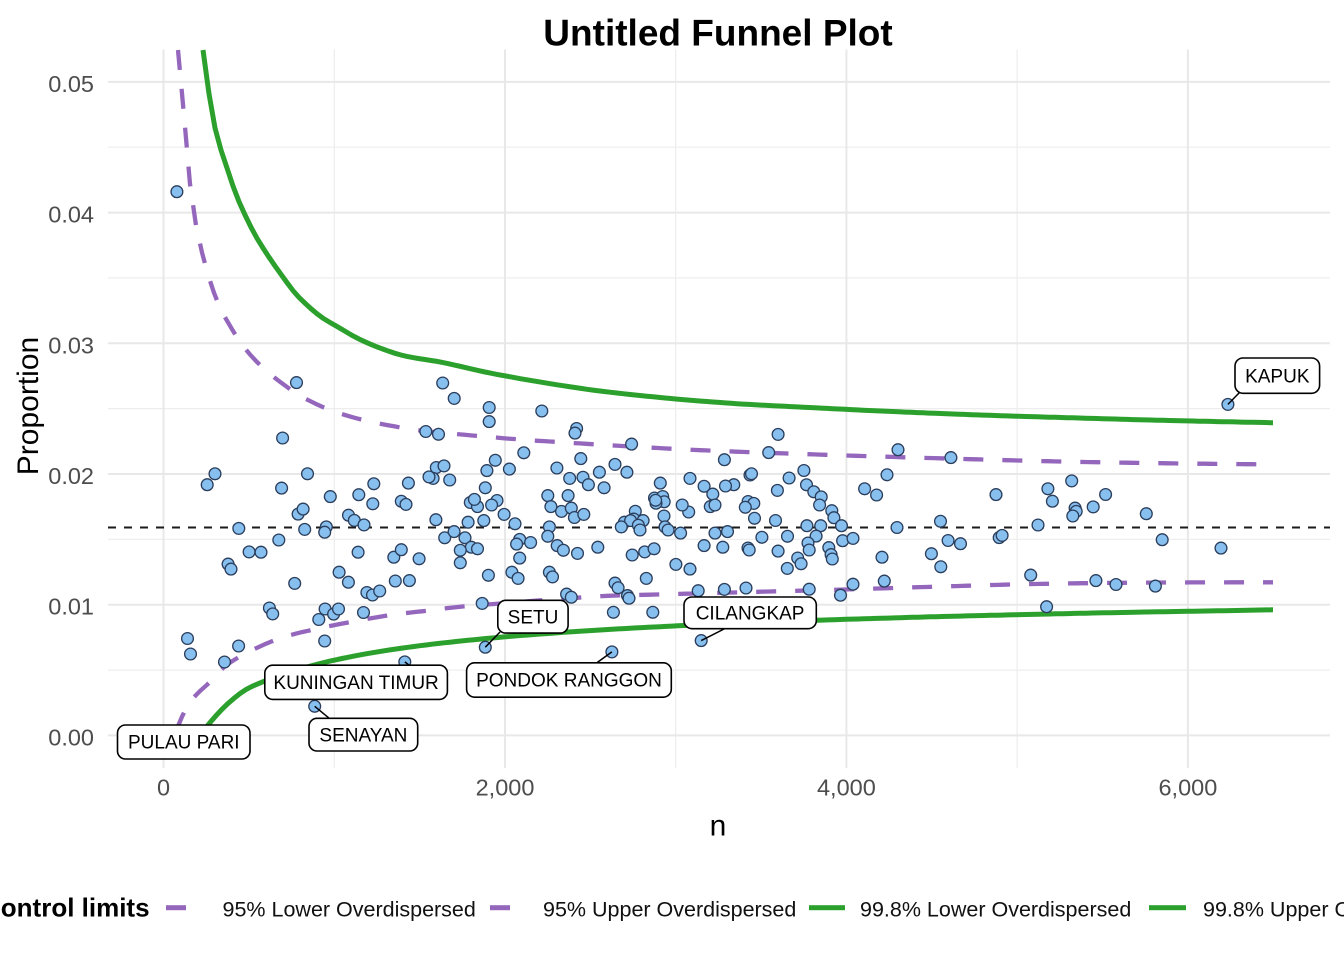 Image resolution: width=1344 pixels, height=960 pixels. What do you see at coordinates (717, 33) in the screenshot?
I see `svg-text: Untitled Funnel Plot` at bounding box center [717, 33].